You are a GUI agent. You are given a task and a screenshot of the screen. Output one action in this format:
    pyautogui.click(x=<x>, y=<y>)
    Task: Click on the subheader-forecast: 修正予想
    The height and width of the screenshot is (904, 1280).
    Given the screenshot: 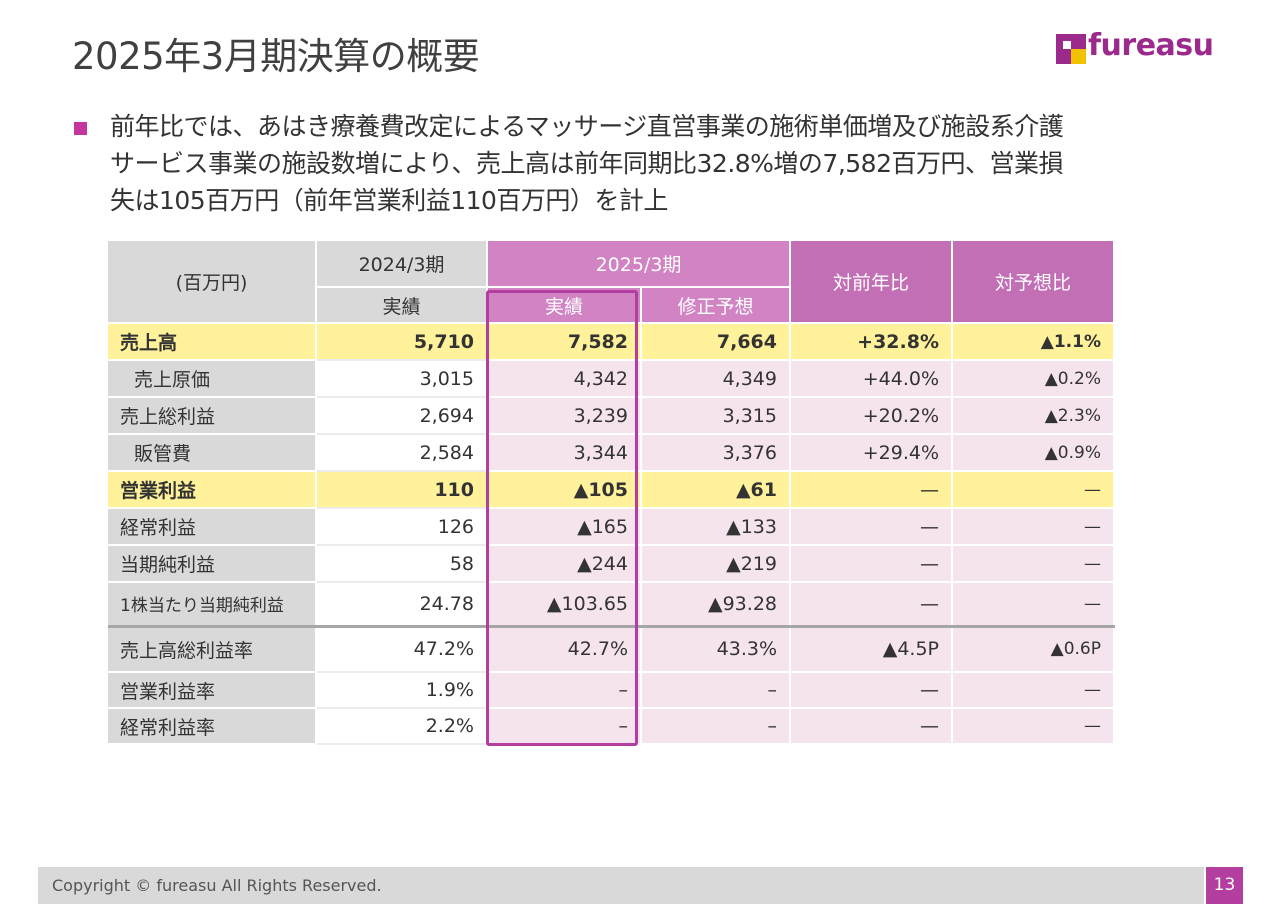 What is the action you would take?
    pyautogui.click(x=716, y=305)
    